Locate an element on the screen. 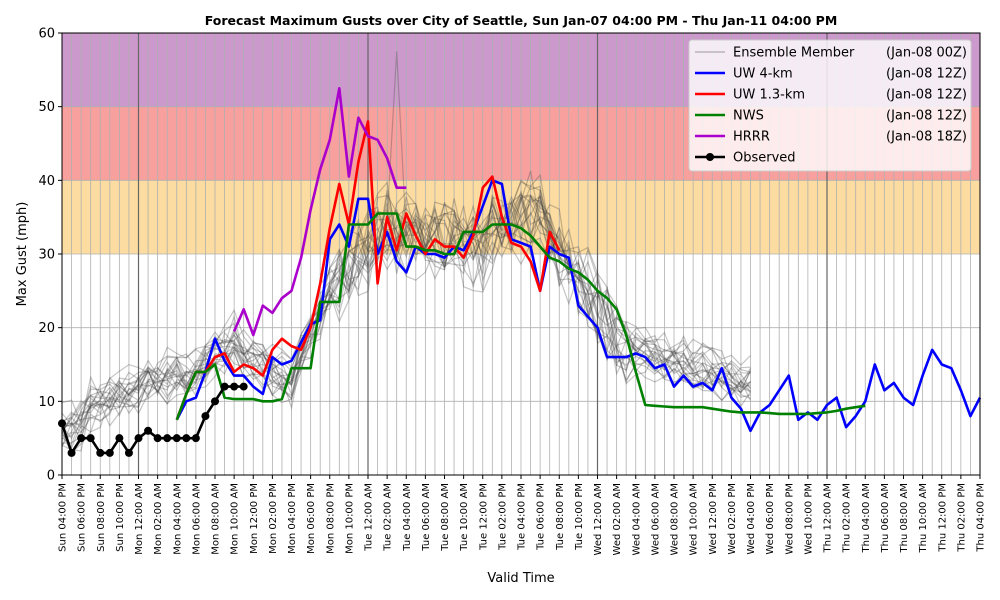  x-tick-label: Mon 08:00 PM is located at coordinates (330, 518).